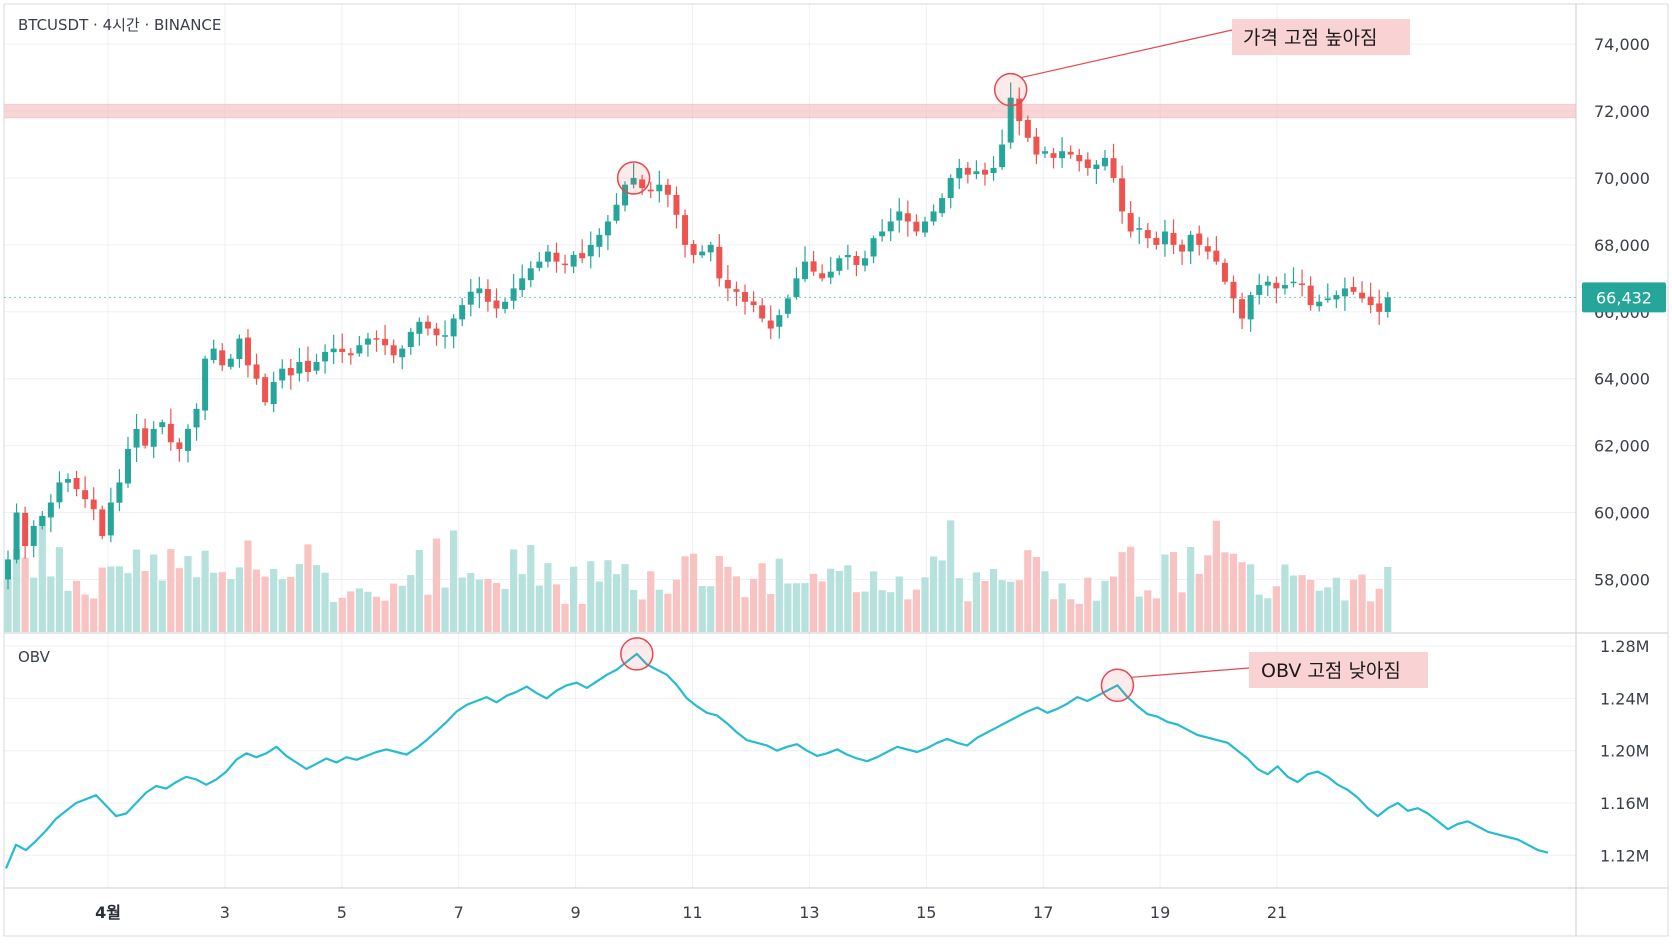 The width and height of the screenshot is (1672, 945). I want to click on obv-axis: 1.28M 1.24M 1.20M 1.16M 1.12M, so click(1624, 751).